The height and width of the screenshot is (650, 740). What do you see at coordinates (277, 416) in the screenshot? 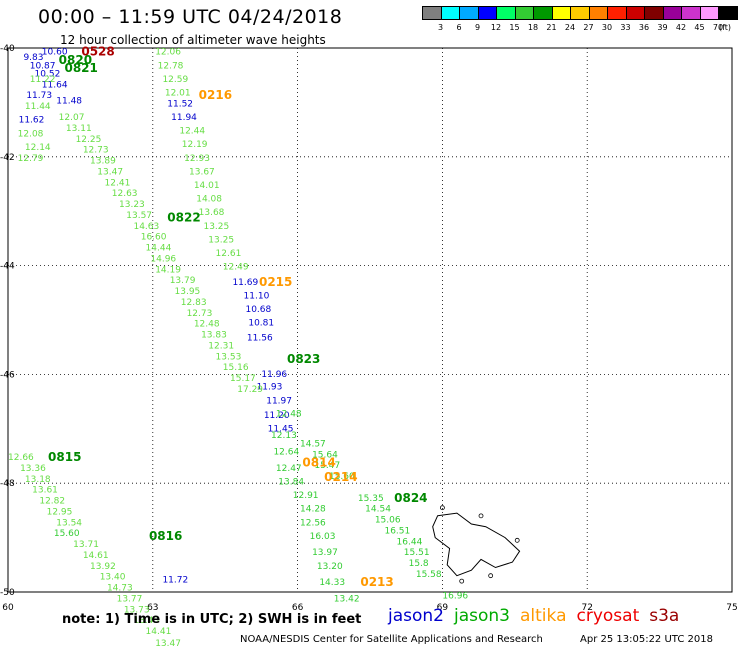
I see `wave-height-label: 11.20` at bounding box center [277, 416].